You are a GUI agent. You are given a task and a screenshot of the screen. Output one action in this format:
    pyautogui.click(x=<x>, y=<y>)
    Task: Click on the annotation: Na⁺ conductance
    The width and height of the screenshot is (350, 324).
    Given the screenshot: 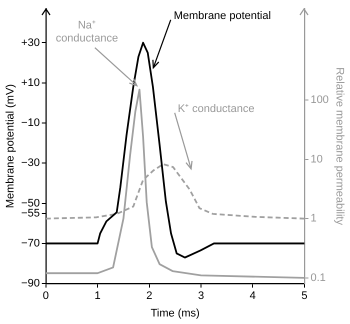 What is the action you would take?
    pyautogui.click(x=87, y=32)
    